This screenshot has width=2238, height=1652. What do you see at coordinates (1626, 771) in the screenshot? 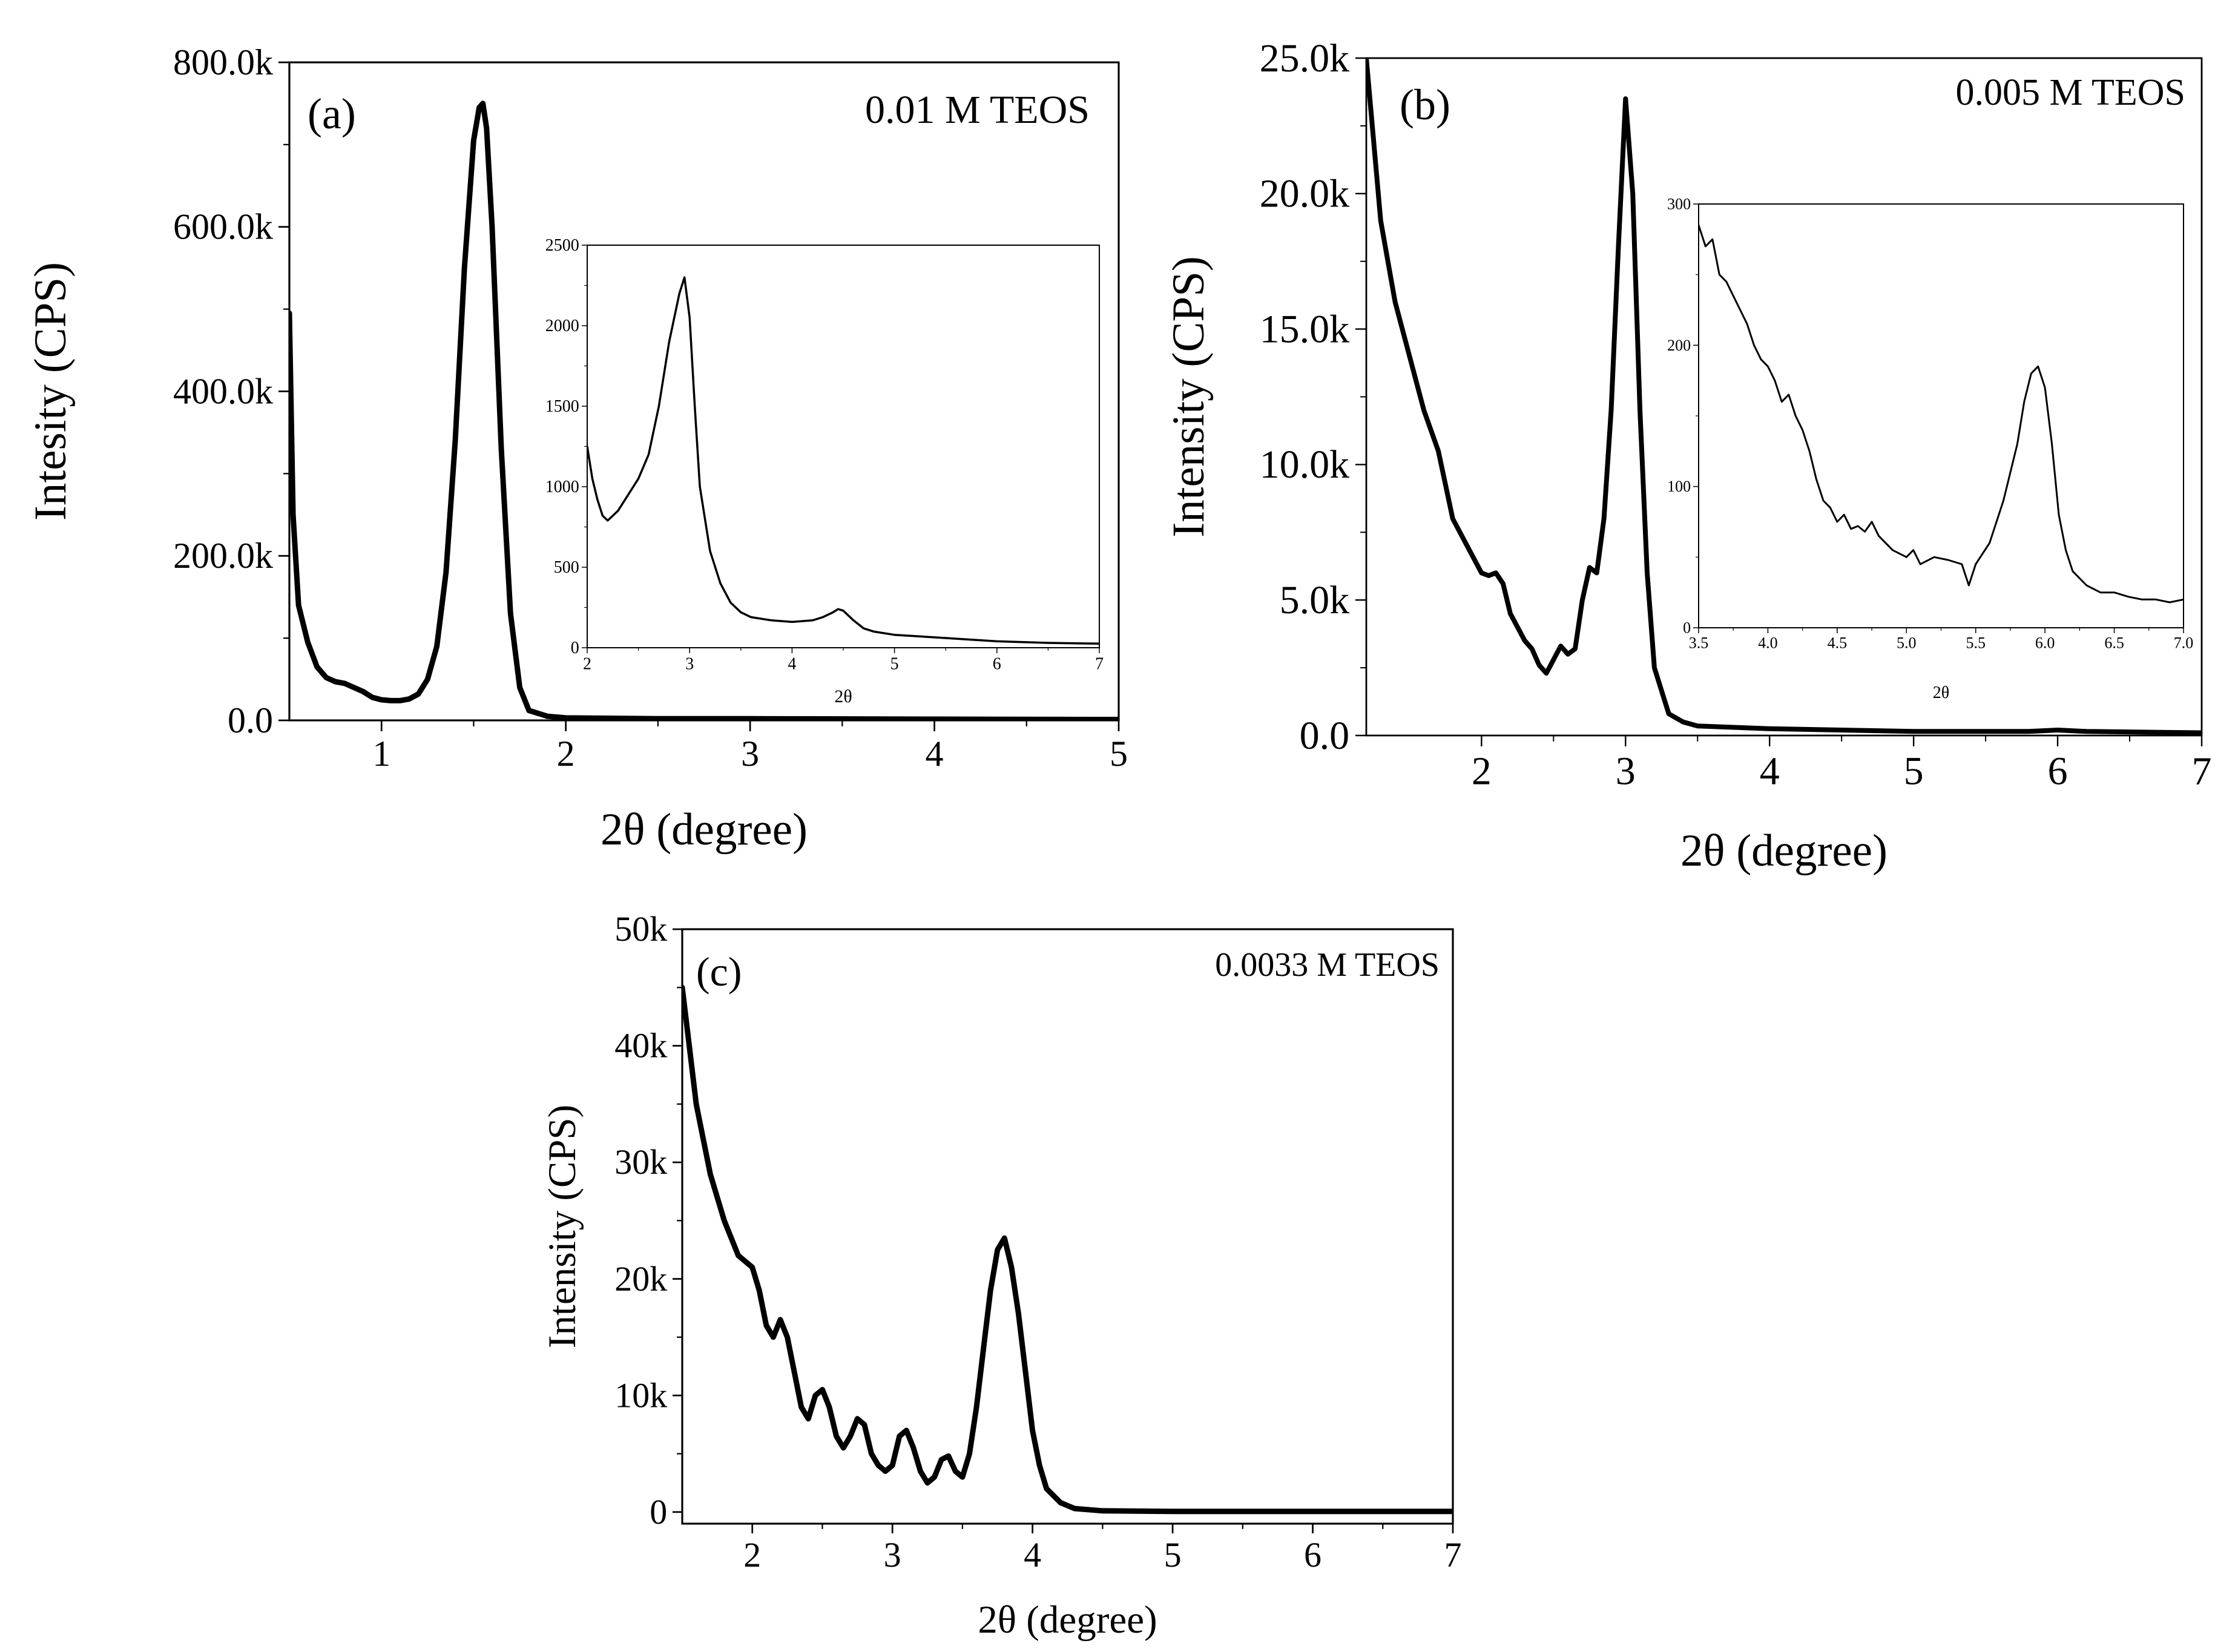
I see `panel-b-x-tick-label: 3` at bounding box center [1626, 771].